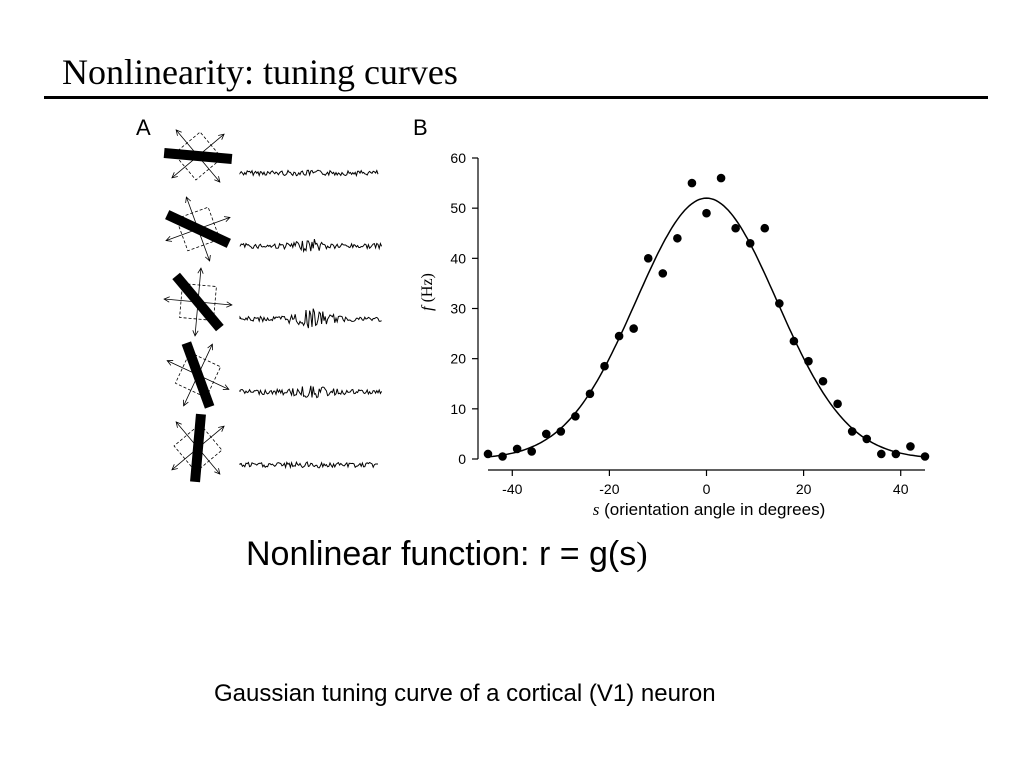  I want to click on formula-main: Nonlinear function: r = g(s, so click(441, 554).